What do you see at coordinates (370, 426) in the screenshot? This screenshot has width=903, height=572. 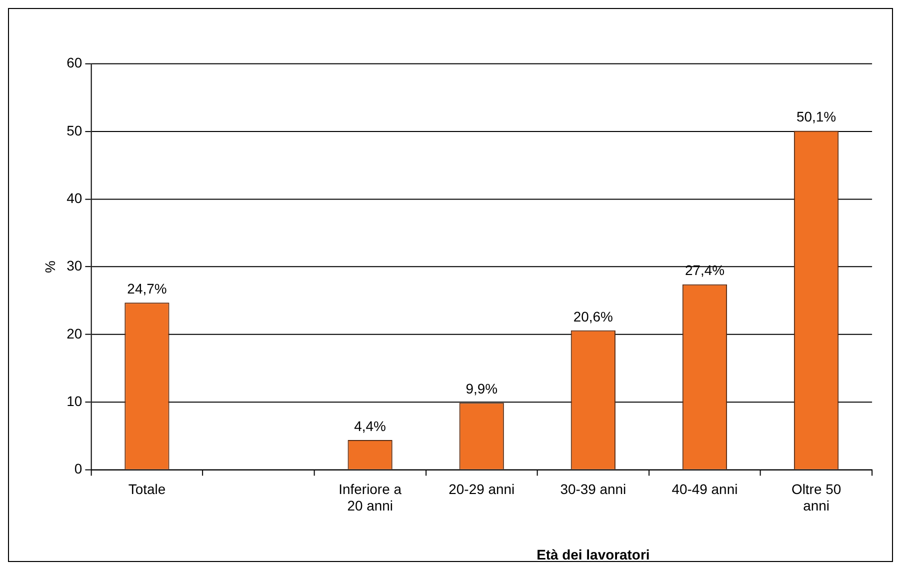 I see `data-label: 4,4%` at bounding box center [370, 426].